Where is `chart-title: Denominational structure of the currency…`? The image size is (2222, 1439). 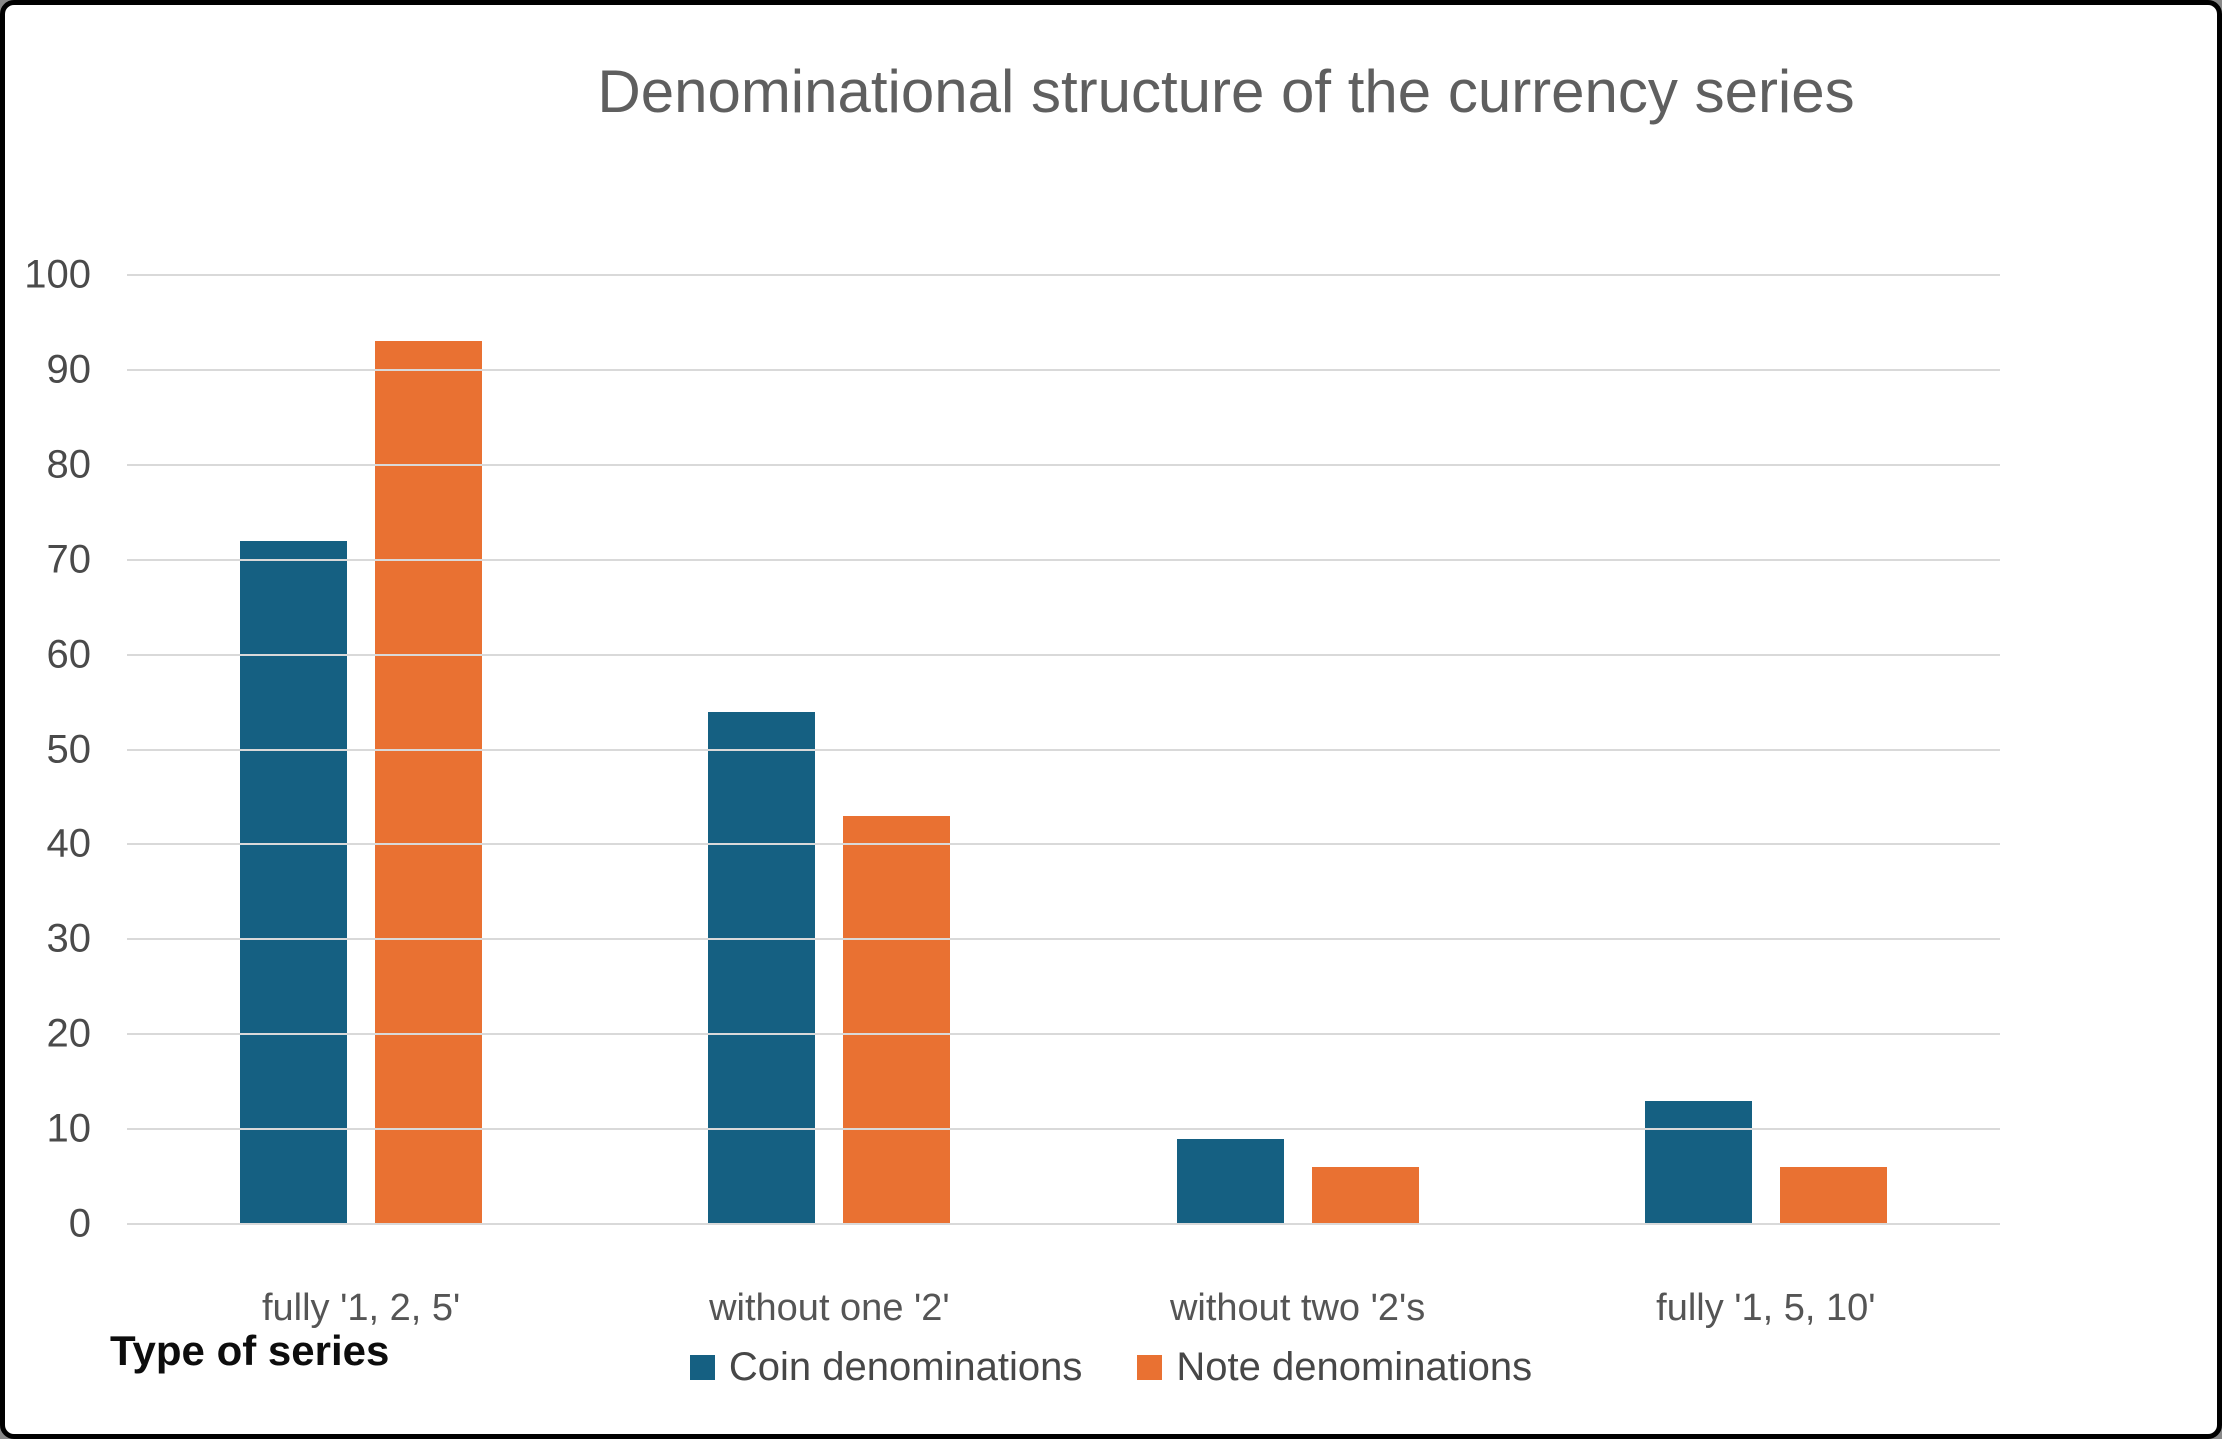 chart-title: Denominational structure of the currency… is located at coordinates (1226, 91).